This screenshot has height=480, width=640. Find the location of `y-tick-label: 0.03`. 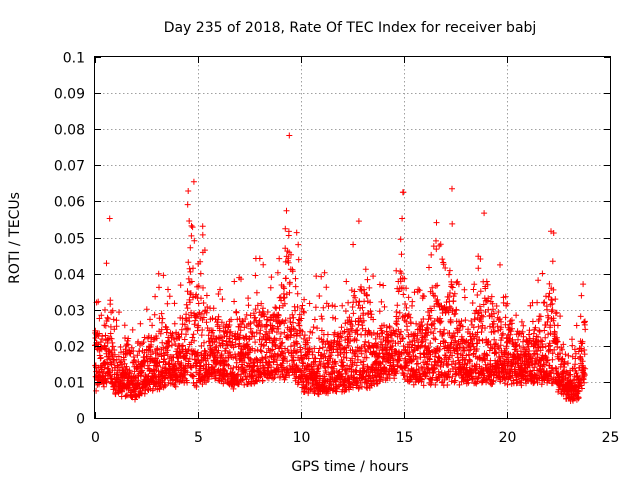

y-tick-label: 0.03 is located at coordinates (69, 312).